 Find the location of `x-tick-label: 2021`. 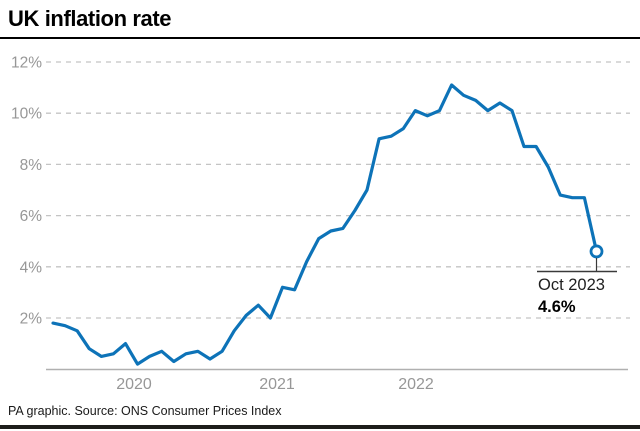

x-tick-label: 2021 is located at coordinates (277, 384).